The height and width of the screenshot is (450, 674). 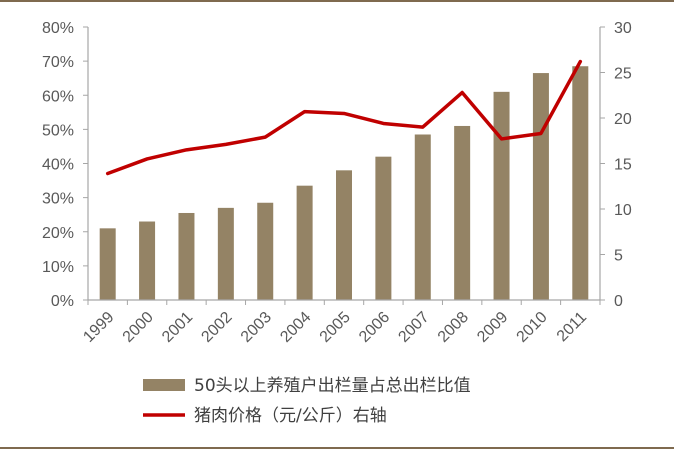 What do you see at coordinates (623, 165) in the screenshot?
I see `right-tick-label: 15` at bounding box center [623, 165].